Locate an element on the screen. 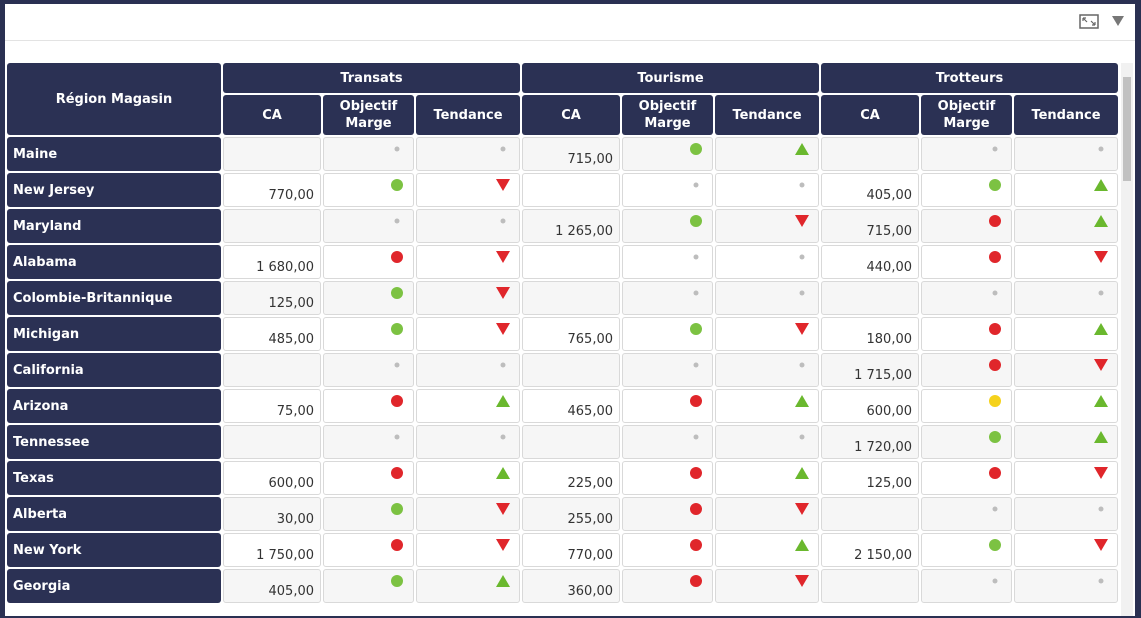 This screenshot has width=1141, height=618. cell-text: Alabama is located at coordinates (45, 262).